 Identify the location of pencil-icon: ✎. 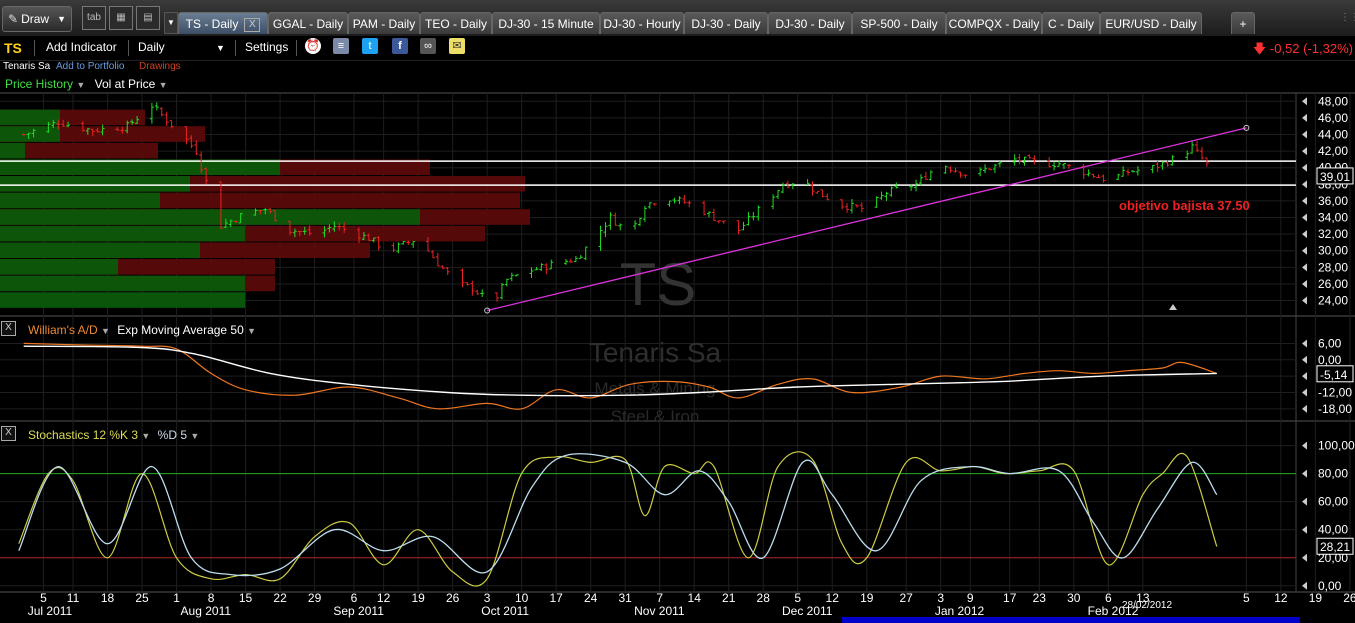
(13, 19).